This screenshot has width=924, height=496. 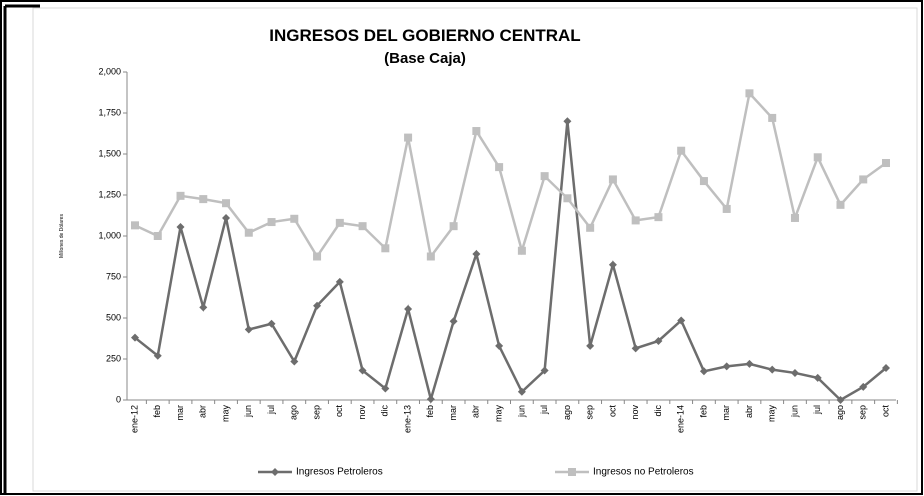 I want to click on y-tick-label: 1,750, so click(x=109, y=112).